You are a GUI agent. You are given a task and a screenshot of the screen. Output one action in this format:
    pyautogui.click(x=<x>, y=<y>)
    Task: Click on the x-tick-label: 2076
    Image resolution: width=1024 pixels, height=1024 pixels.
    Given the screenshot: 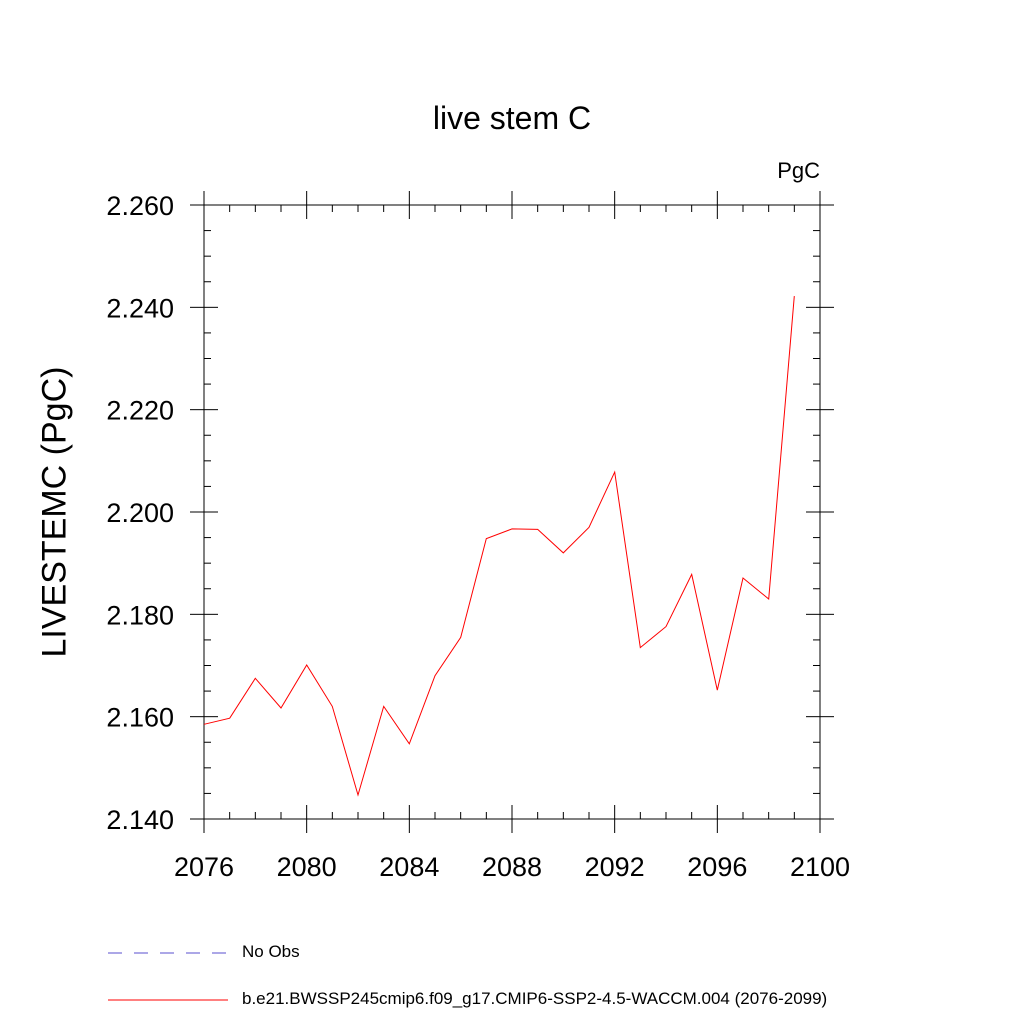 What is the action you would take?
    pyautogui.click(x=204, y=867)
    